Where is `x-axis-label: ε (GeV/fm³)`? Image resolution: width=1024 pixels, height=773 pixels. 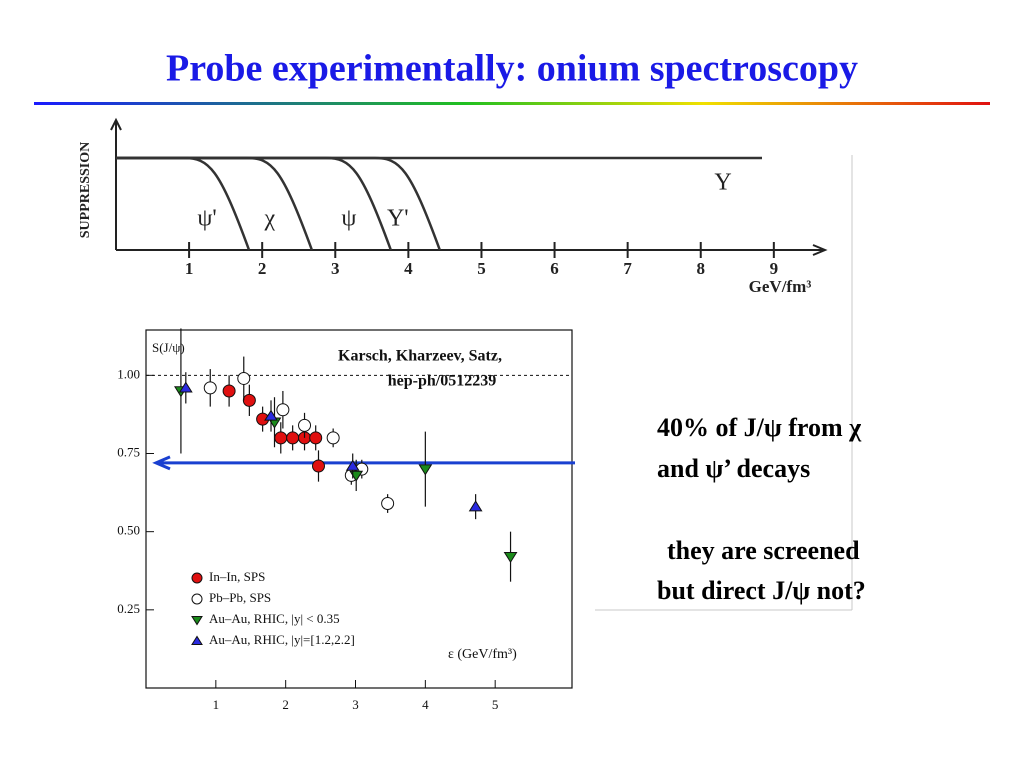
x-axis-label: ε (GeV/fm³) is located at coordinates (482, 654).